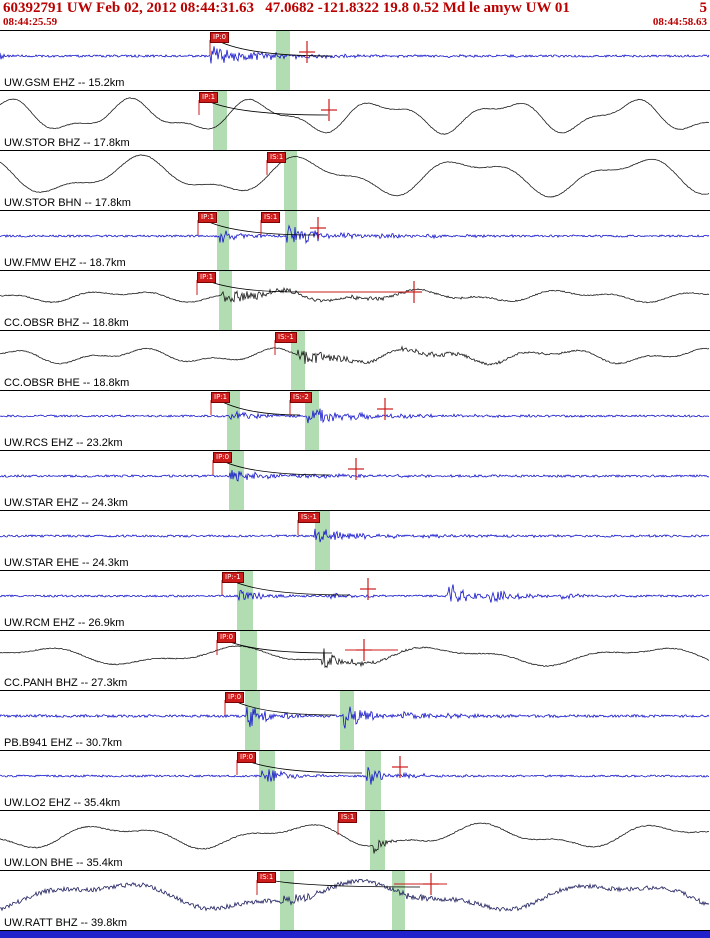 Image resolution: width=710 pixels, height=938 pixels. I want to click on station-label: UW.RATT BHZ -- 39.8km, so click(66, 923).